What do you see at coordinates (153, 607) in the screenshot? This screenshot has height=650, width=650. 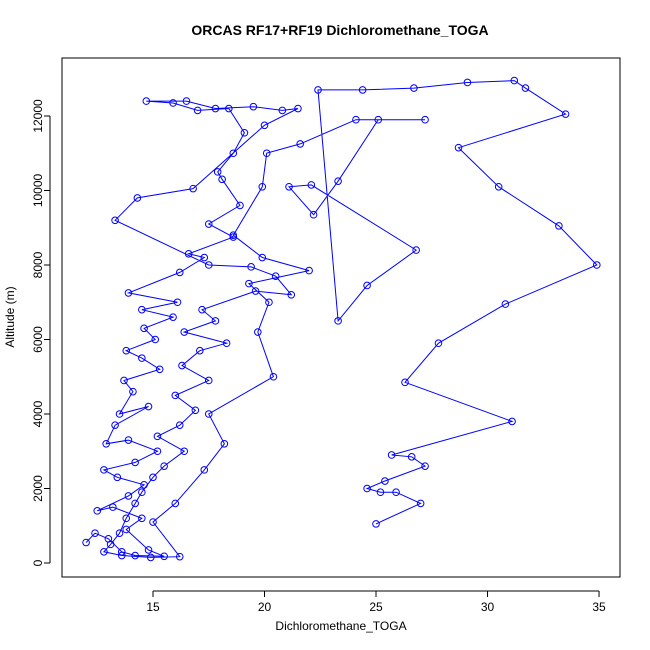 I see `x-tick-label: 15` at bounding box center [153, 607].